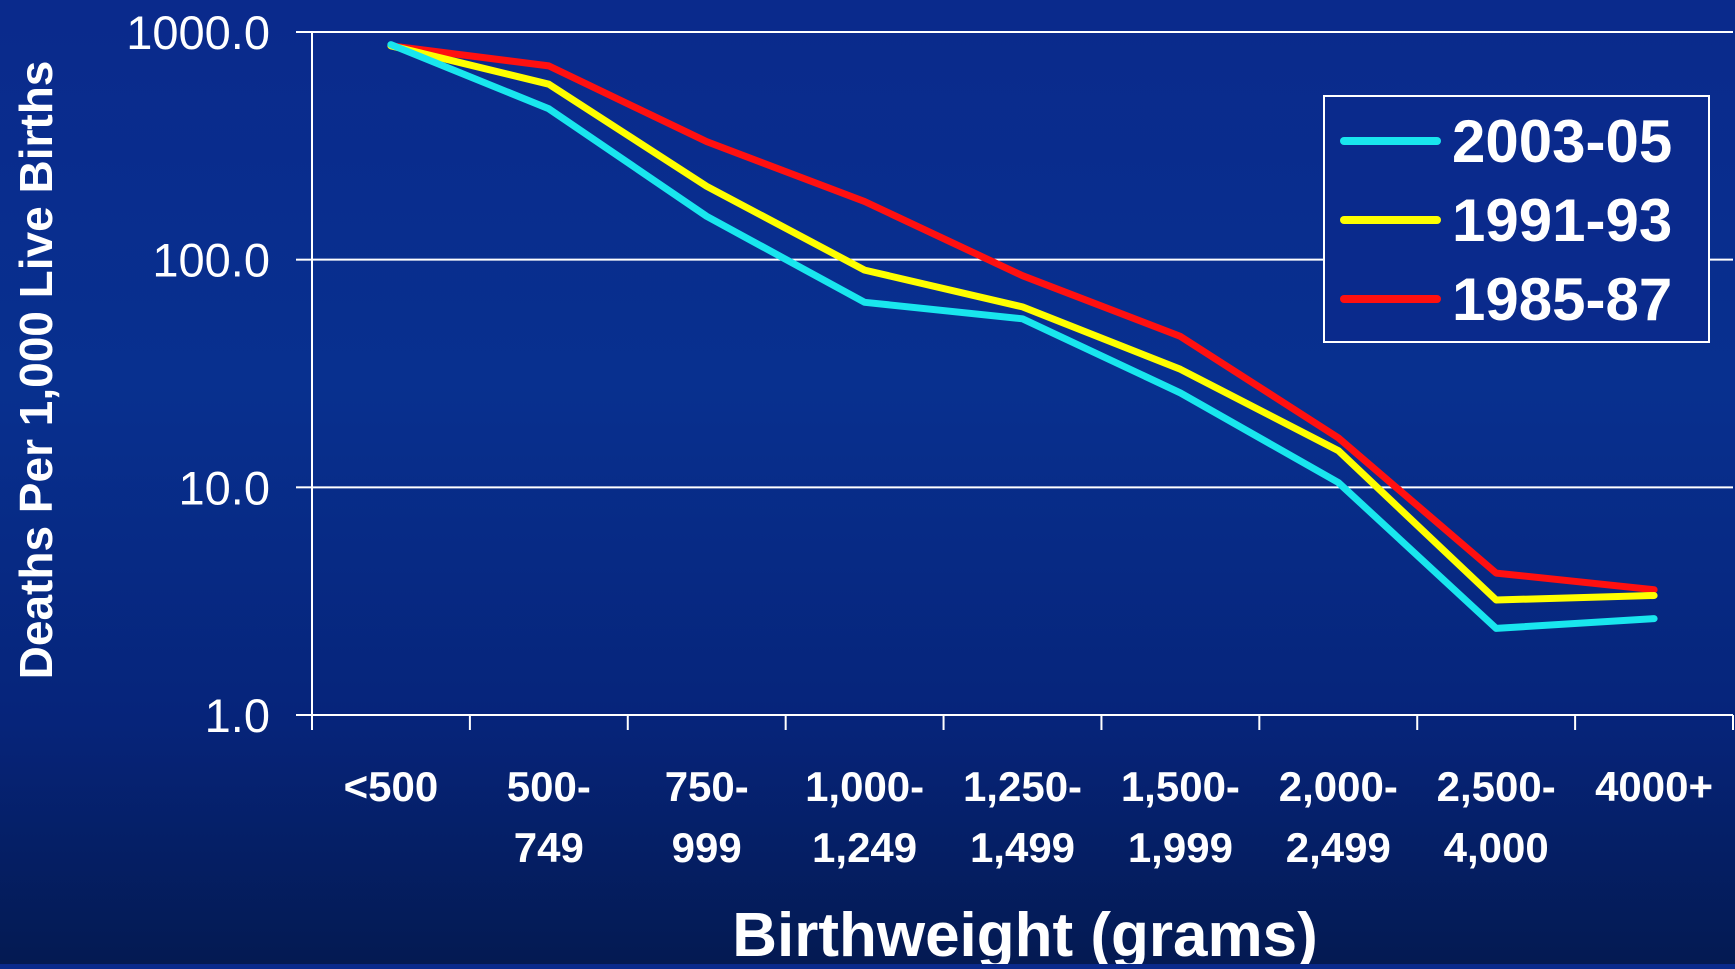  Describe the element at coordinates (237, 715) in the screenshot. I see `y-tick-label: 1.0` at that location.